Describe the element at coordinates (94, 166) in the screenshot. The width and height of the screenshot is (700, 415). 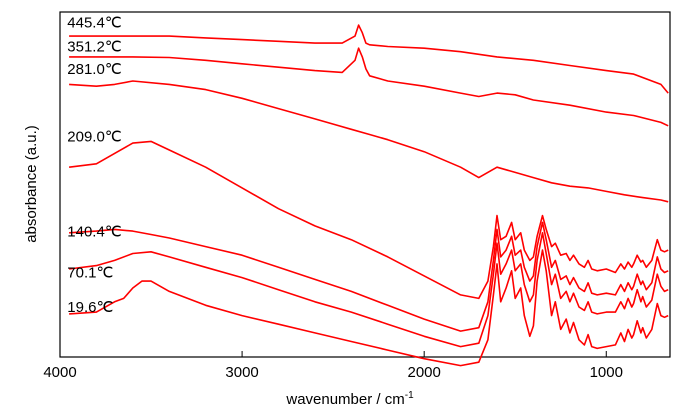
I see `temperature-labels: 445.4℃ 351.2℃ 281.0℃ 209.0℃ 140.4℃ 70.1℃ 19.6℃` at that location.